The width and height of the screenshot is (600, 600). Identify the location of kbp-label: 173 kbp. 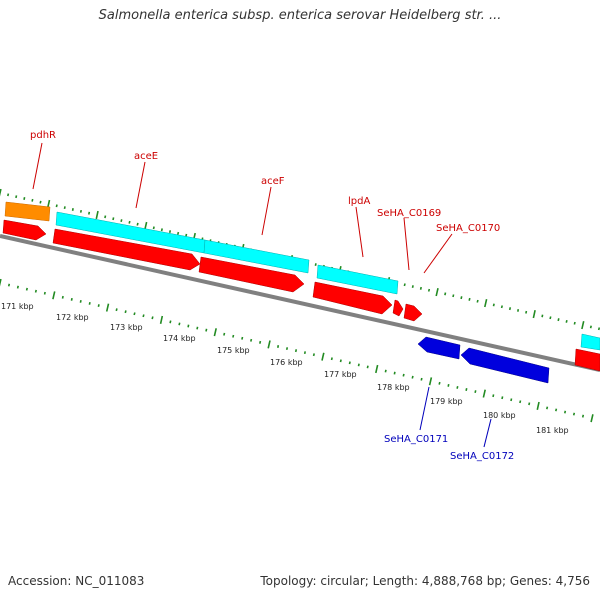
(126, 327).